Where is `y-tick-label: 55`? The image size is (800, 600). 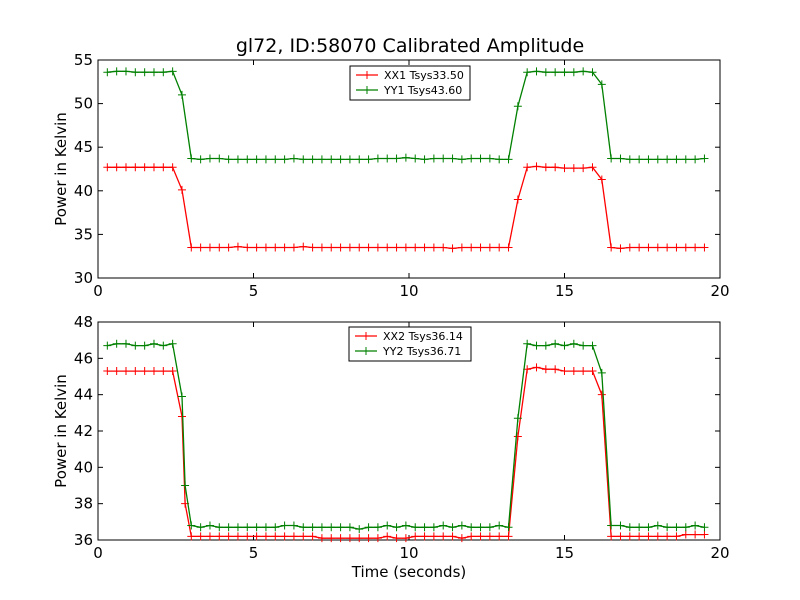
y-tick-label: 55 is located at coordinates (83, 60).